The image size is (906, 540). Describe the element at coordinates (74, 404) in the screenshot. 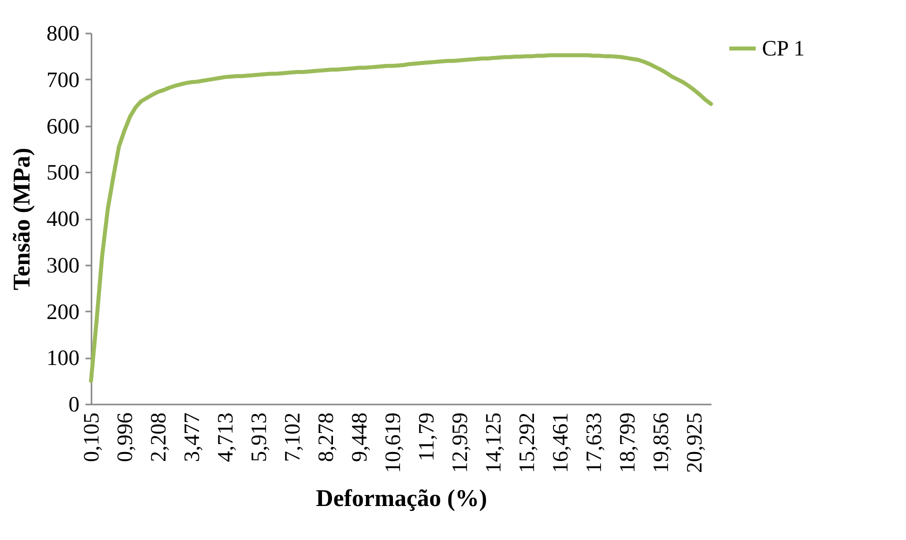

I see `y-tick-label: 0` at that location.